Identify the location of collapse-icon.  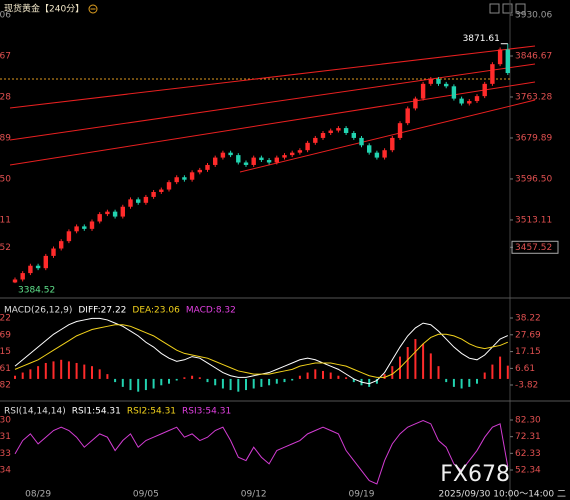
(93, 9).